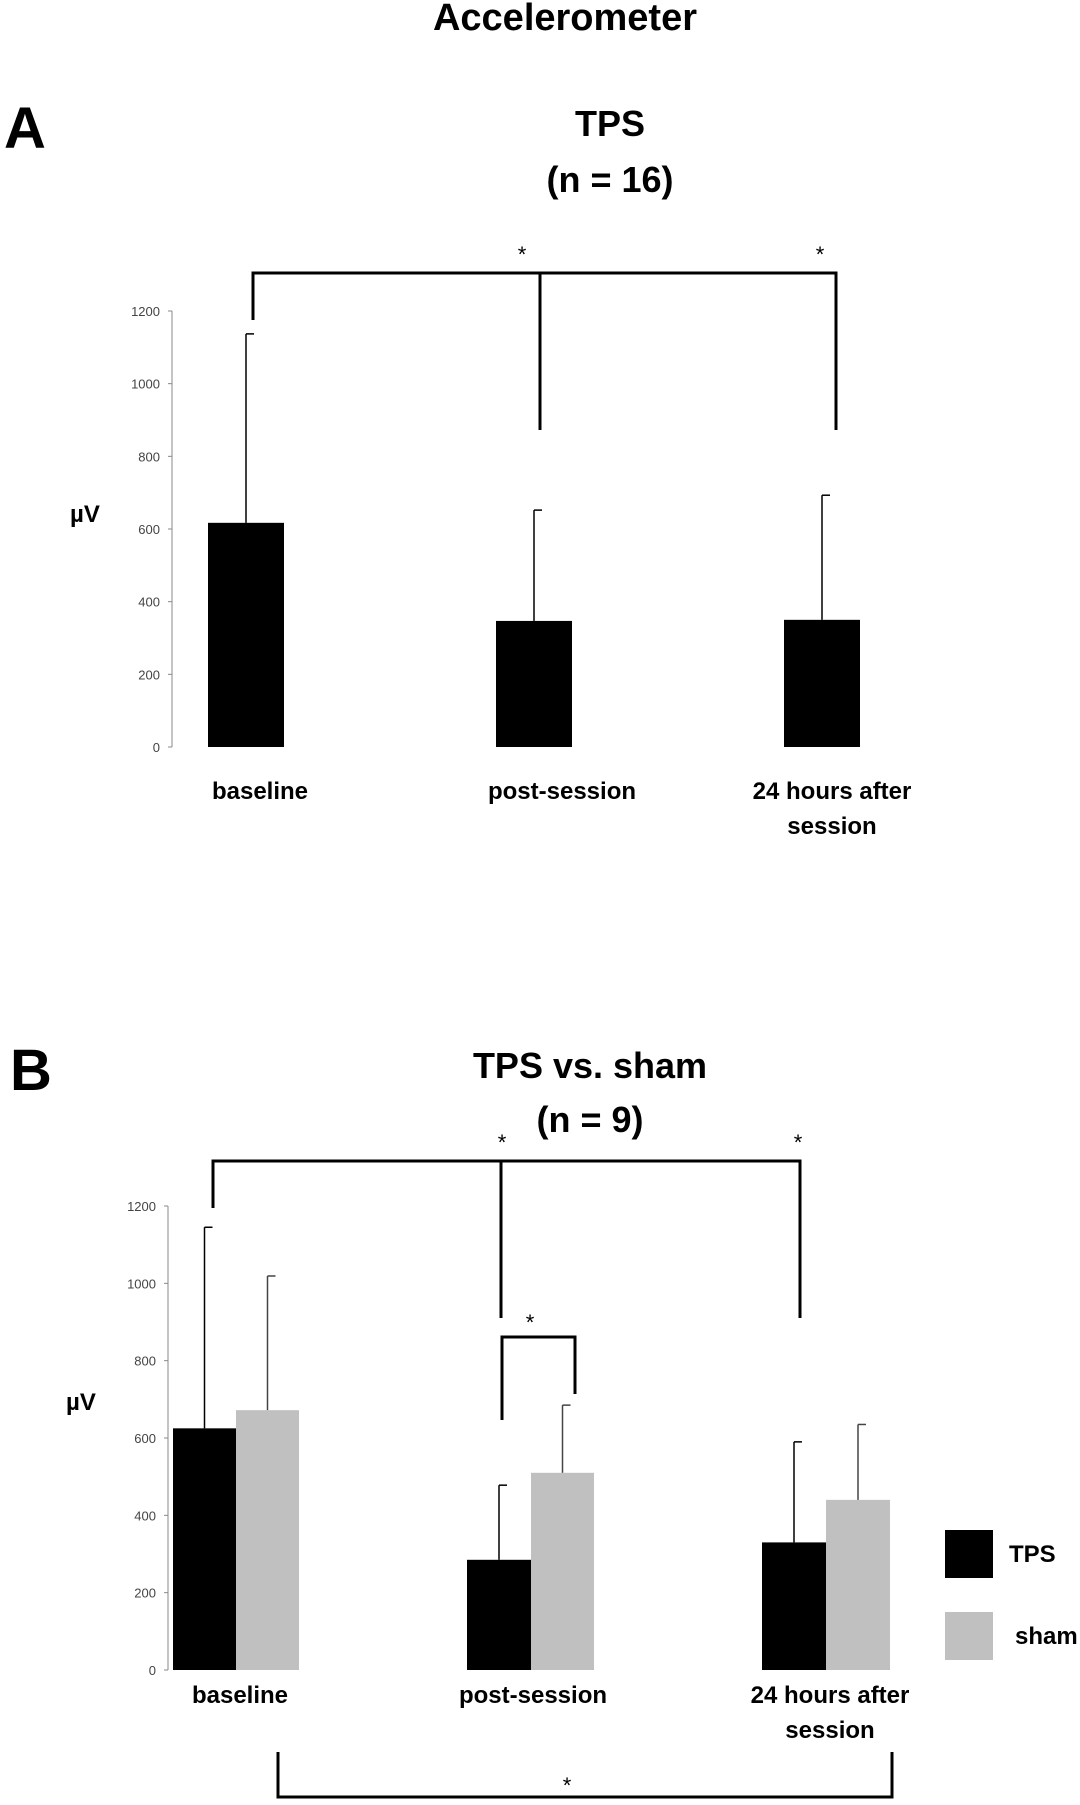 This screenshot has height=1805, width=1080. I want to click on panel-letter-a: A, so click(25, 128).